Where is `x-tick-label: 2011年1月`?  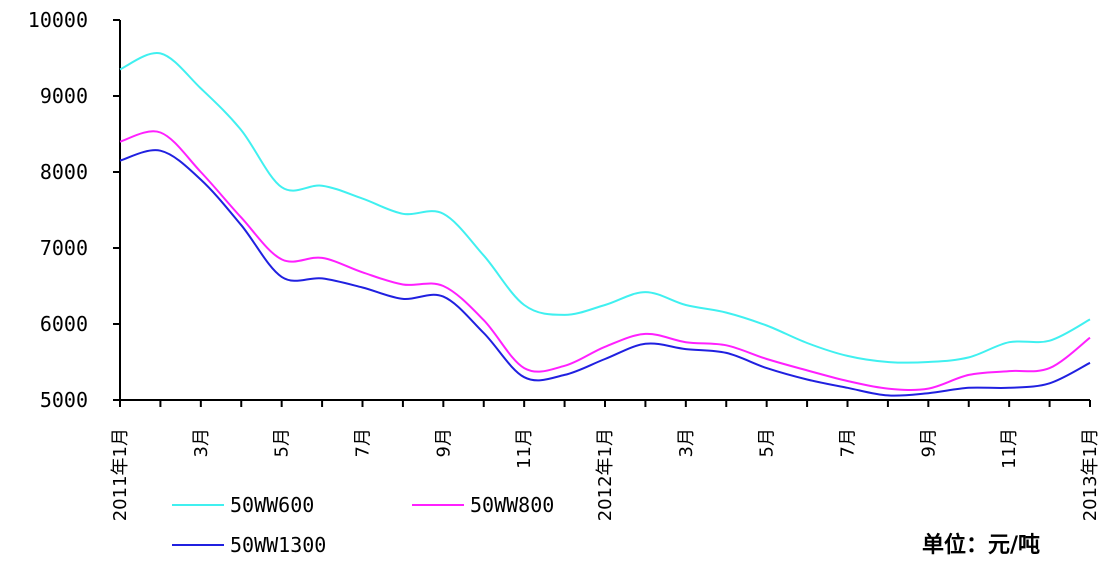 x-tick-label: 2011年1月 is located at coordinates (120, 474).